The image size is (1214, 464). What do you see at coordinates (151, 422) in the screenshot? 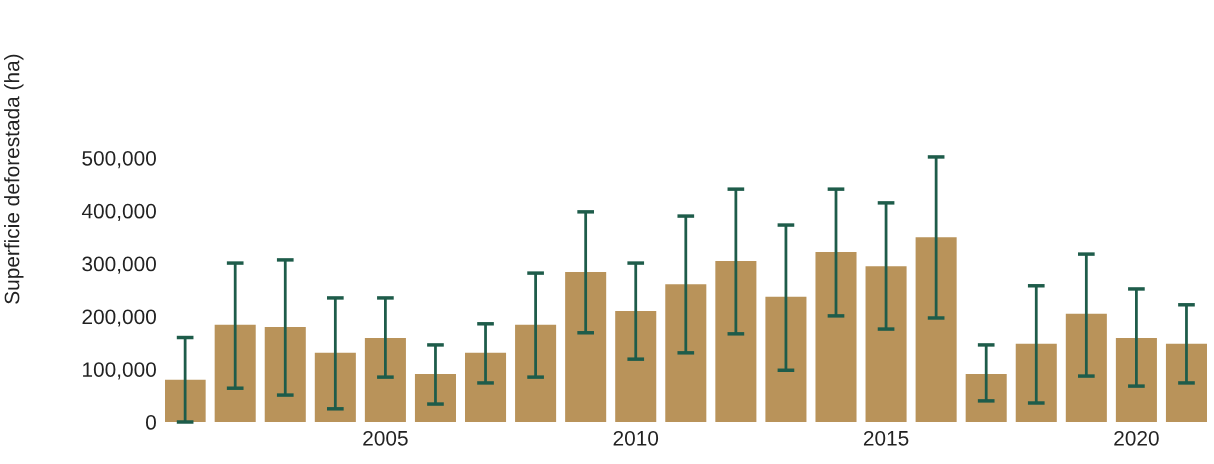
I see `y-tick-label: 0` at bounding box center [151, 422].